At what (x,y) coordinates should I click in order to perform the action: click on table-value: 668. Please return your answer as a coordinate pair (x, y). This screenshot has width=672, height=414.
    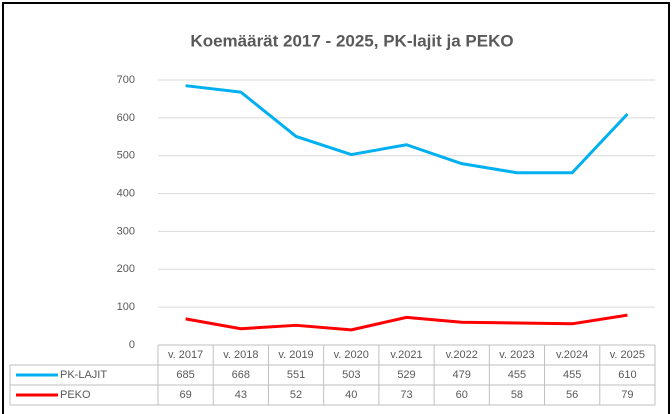
    Looking at the image, I should click on (241, 375).